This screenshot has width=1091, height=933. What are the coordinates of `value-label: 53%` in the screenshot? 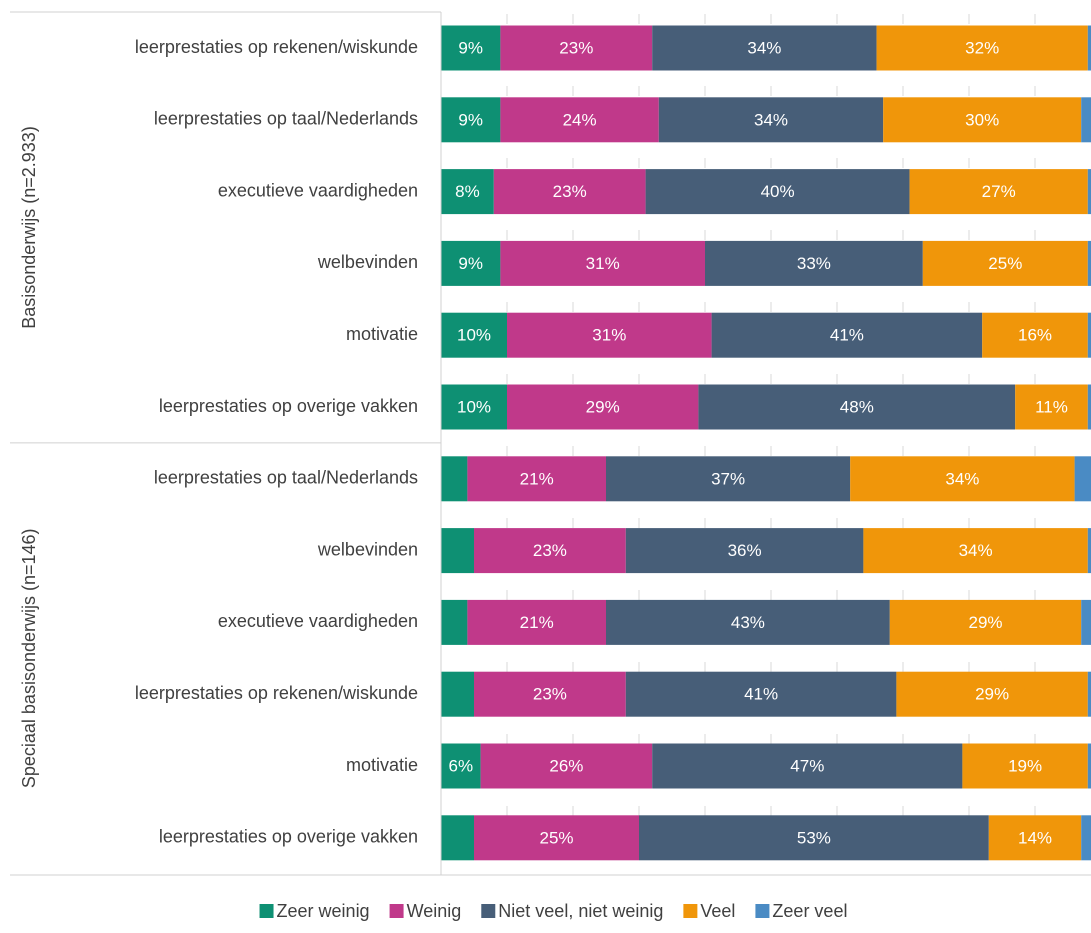 It's located at (814, 837).